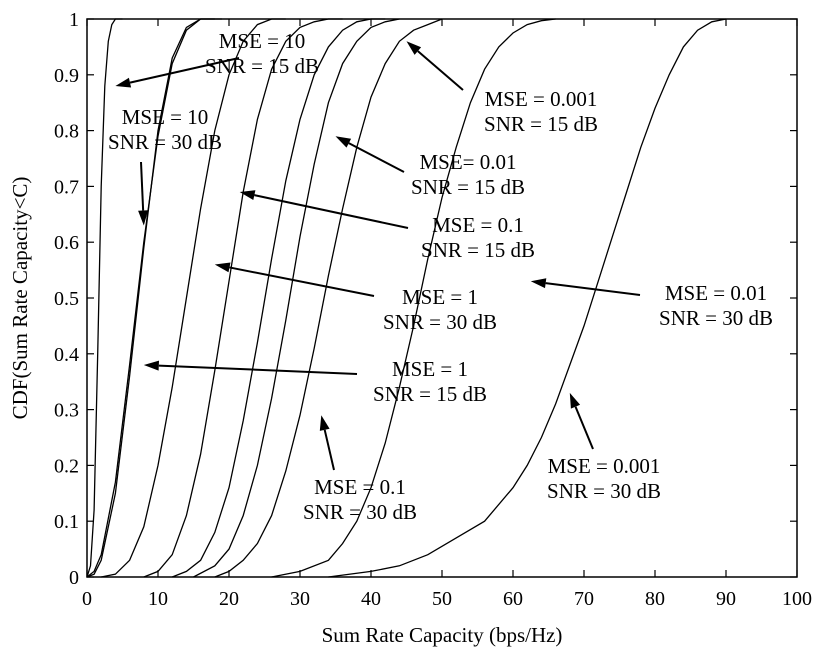 The height and width of the screenshot is (652, 819). I want to click on x-tick-label: 10, so click(158, 599).